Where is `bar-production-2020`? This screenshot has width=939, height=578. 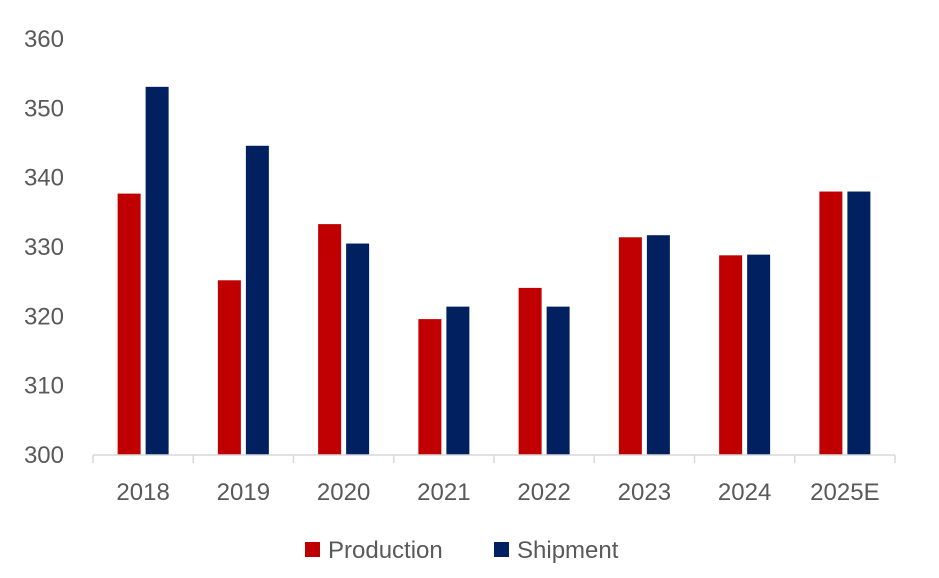
bar-production-2020 is located at coordinates (330, 339).